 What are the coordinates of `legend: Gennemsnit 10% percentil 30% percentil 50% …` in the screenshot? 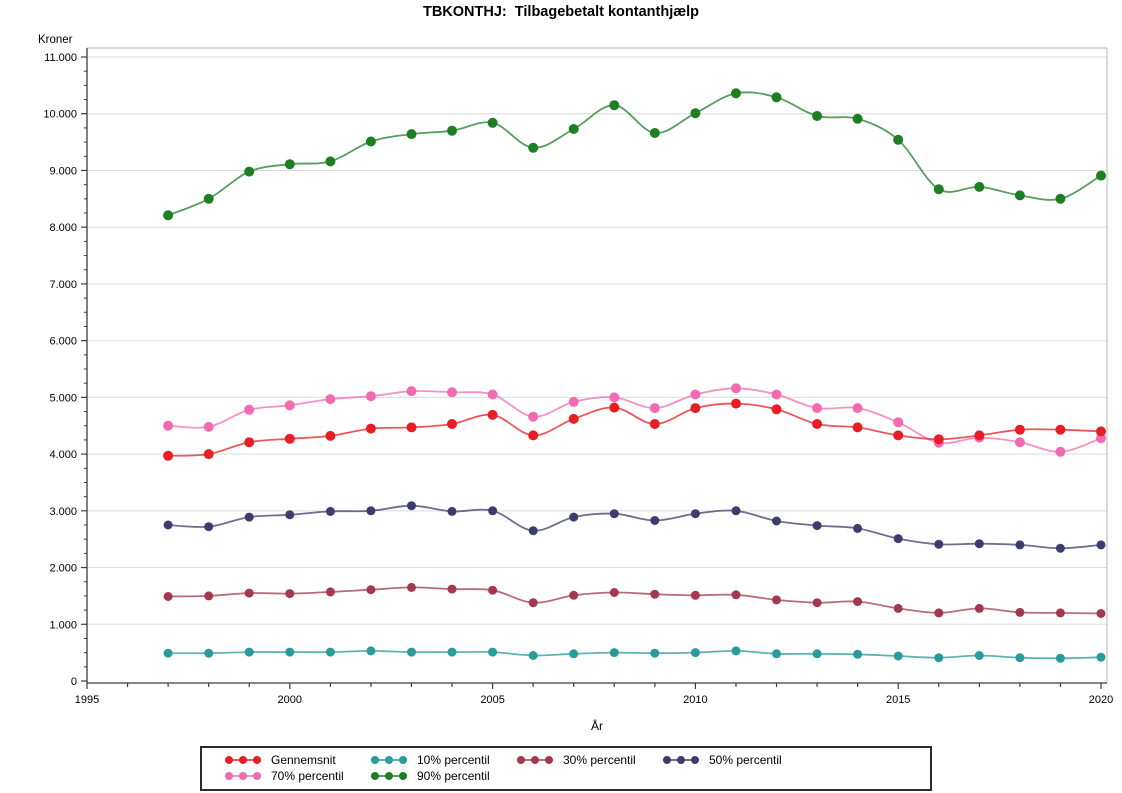 It's located at (566, 768).